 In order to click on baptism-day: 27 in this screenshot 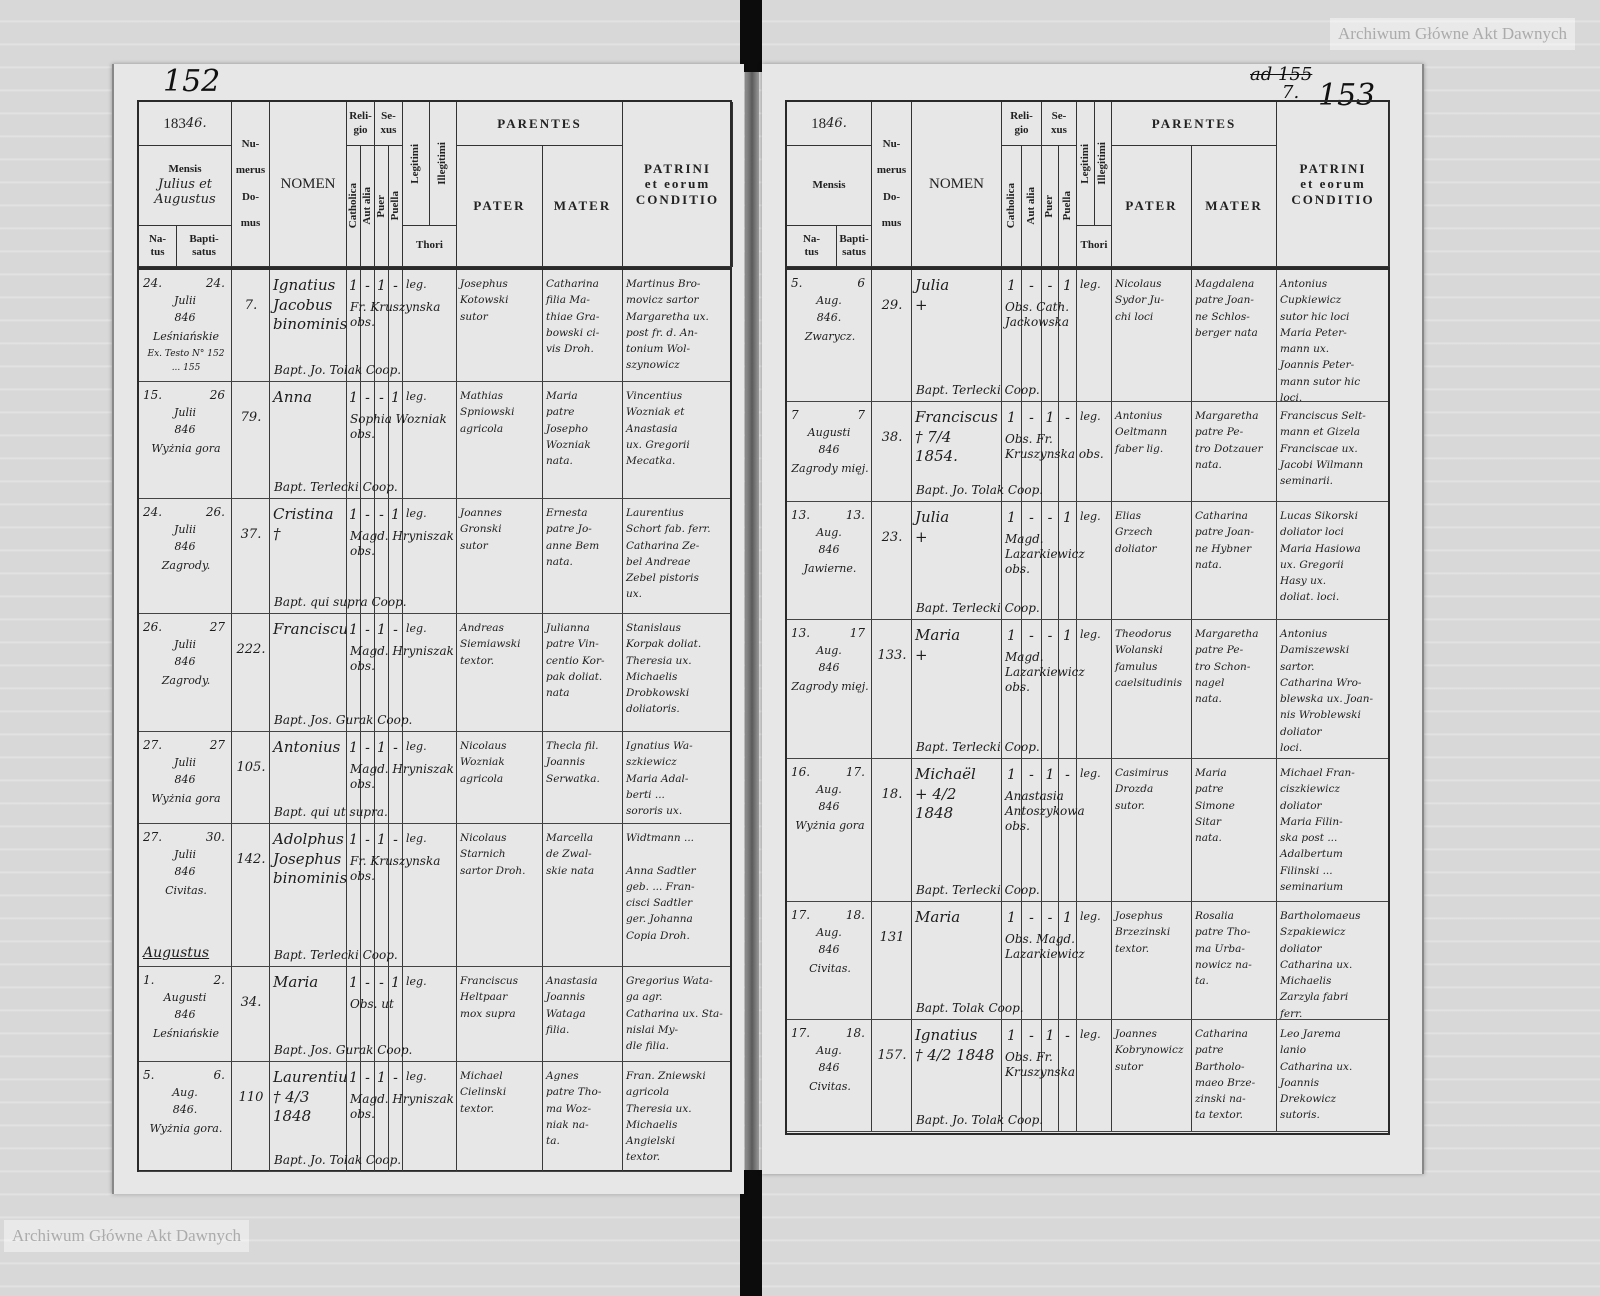, I will do `click(217, 745)`.